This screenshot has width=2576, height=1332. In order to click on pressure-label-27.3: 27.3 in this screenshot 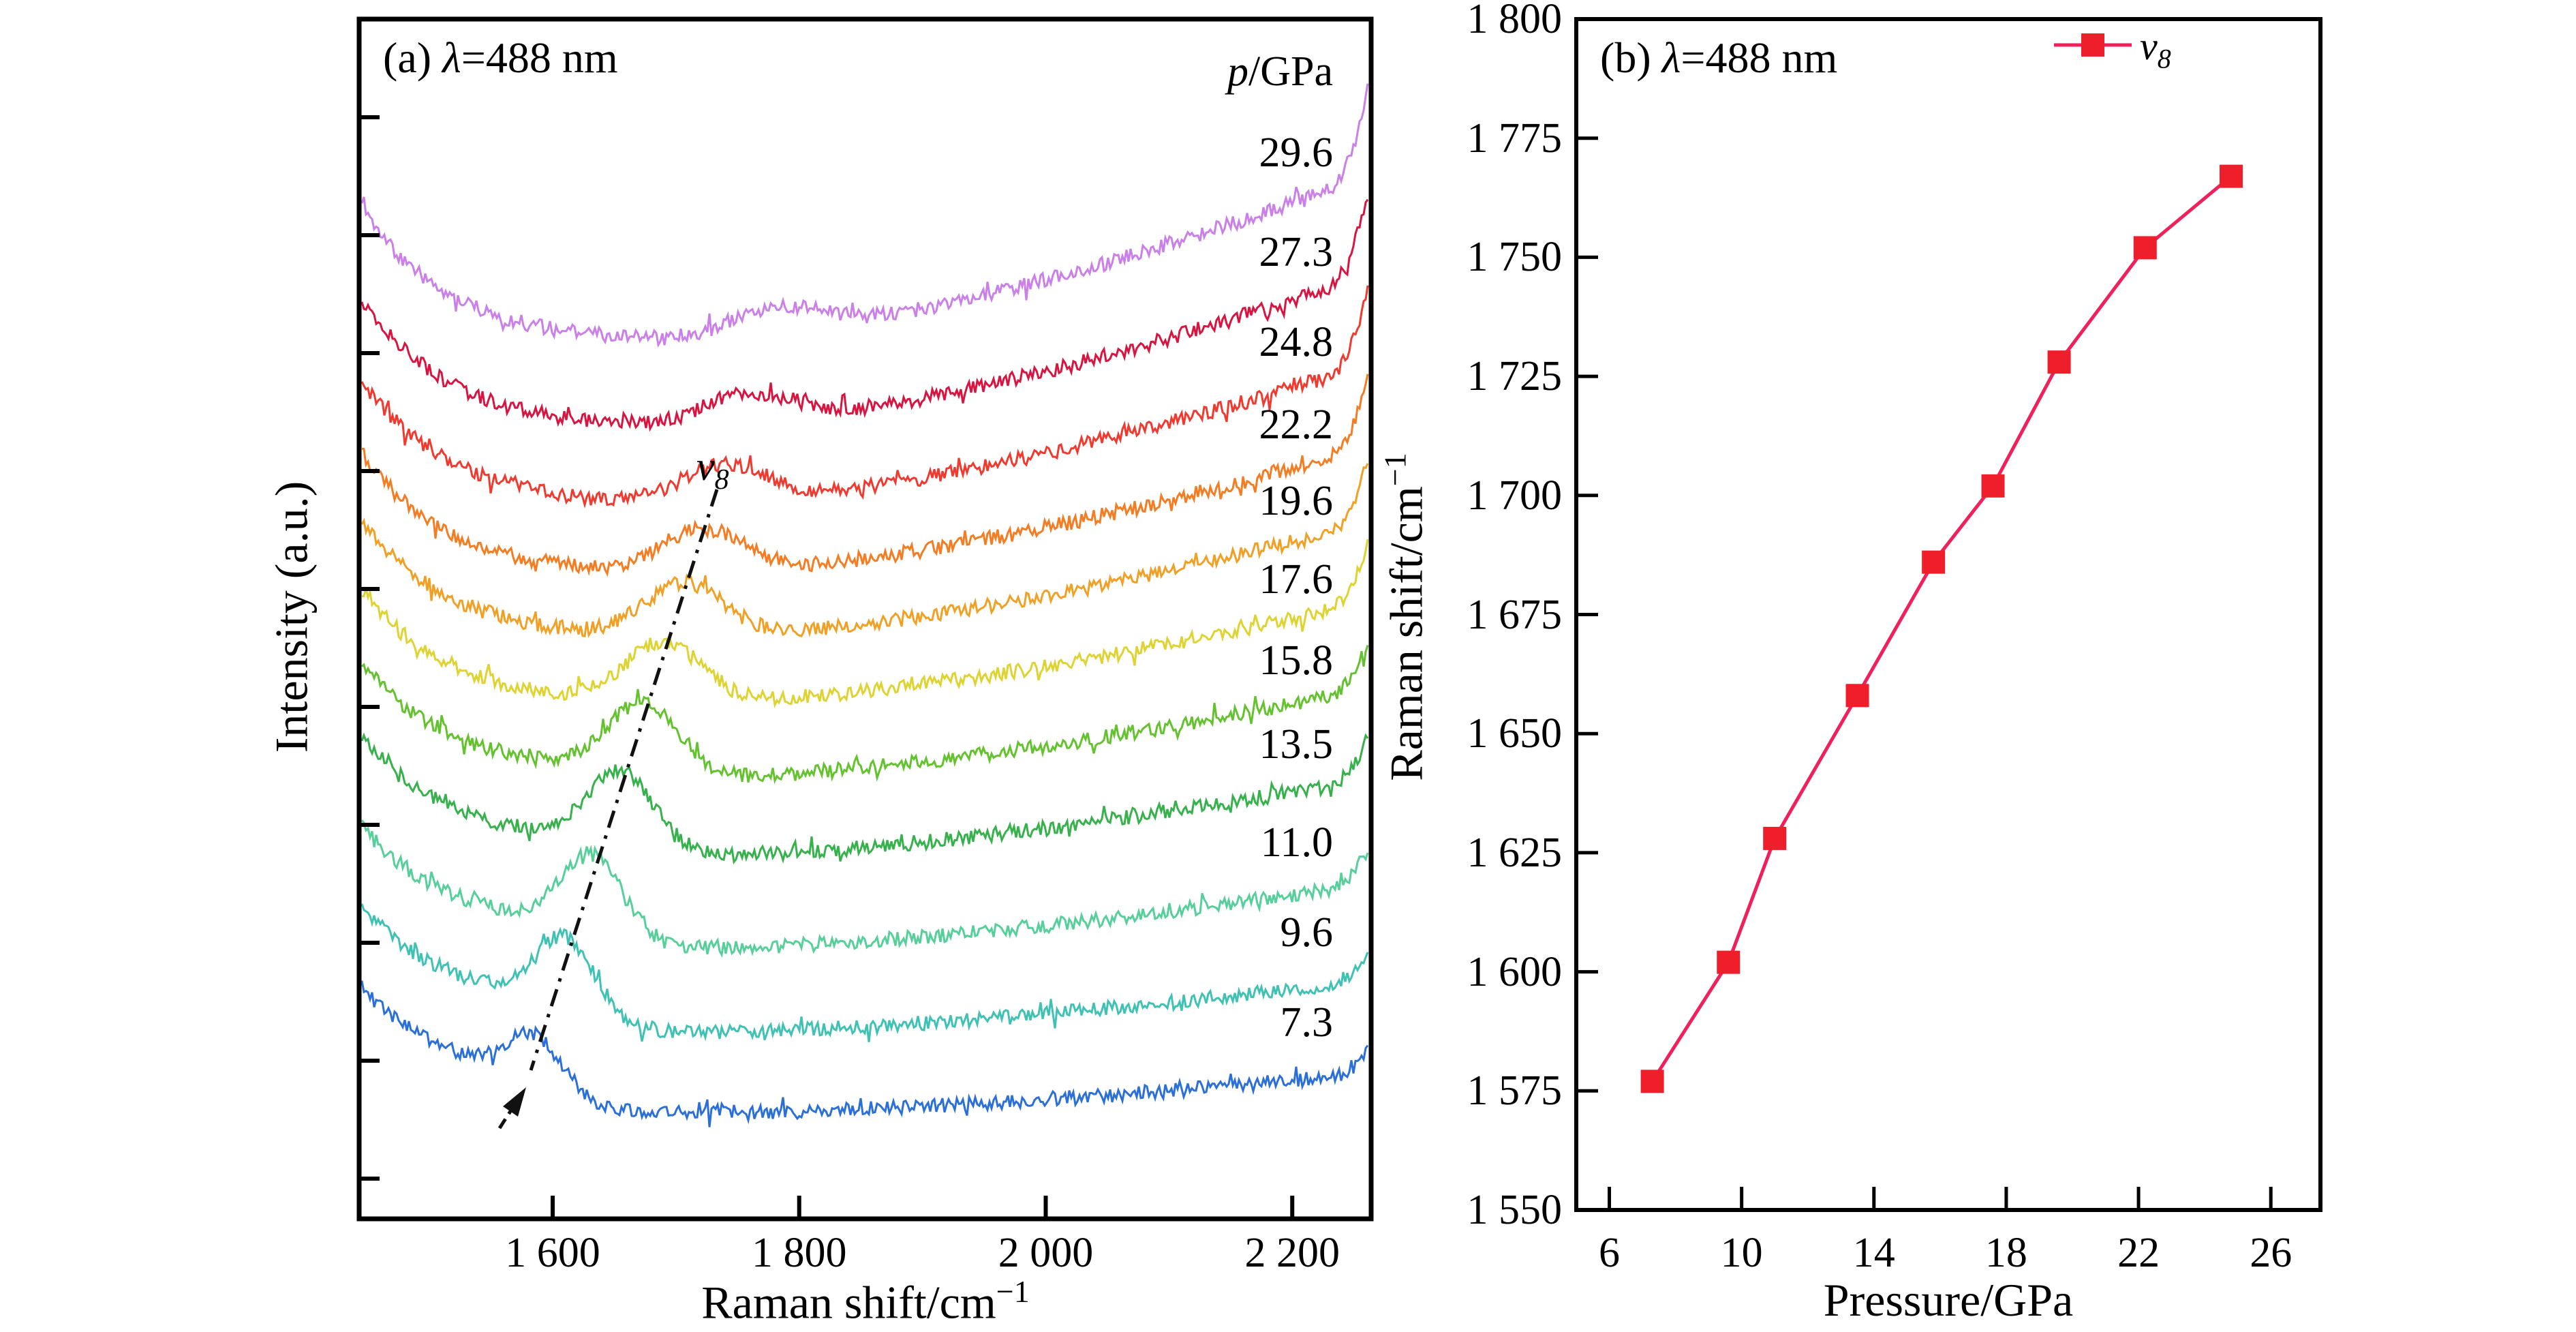, I will do `click(1296, 252)`.